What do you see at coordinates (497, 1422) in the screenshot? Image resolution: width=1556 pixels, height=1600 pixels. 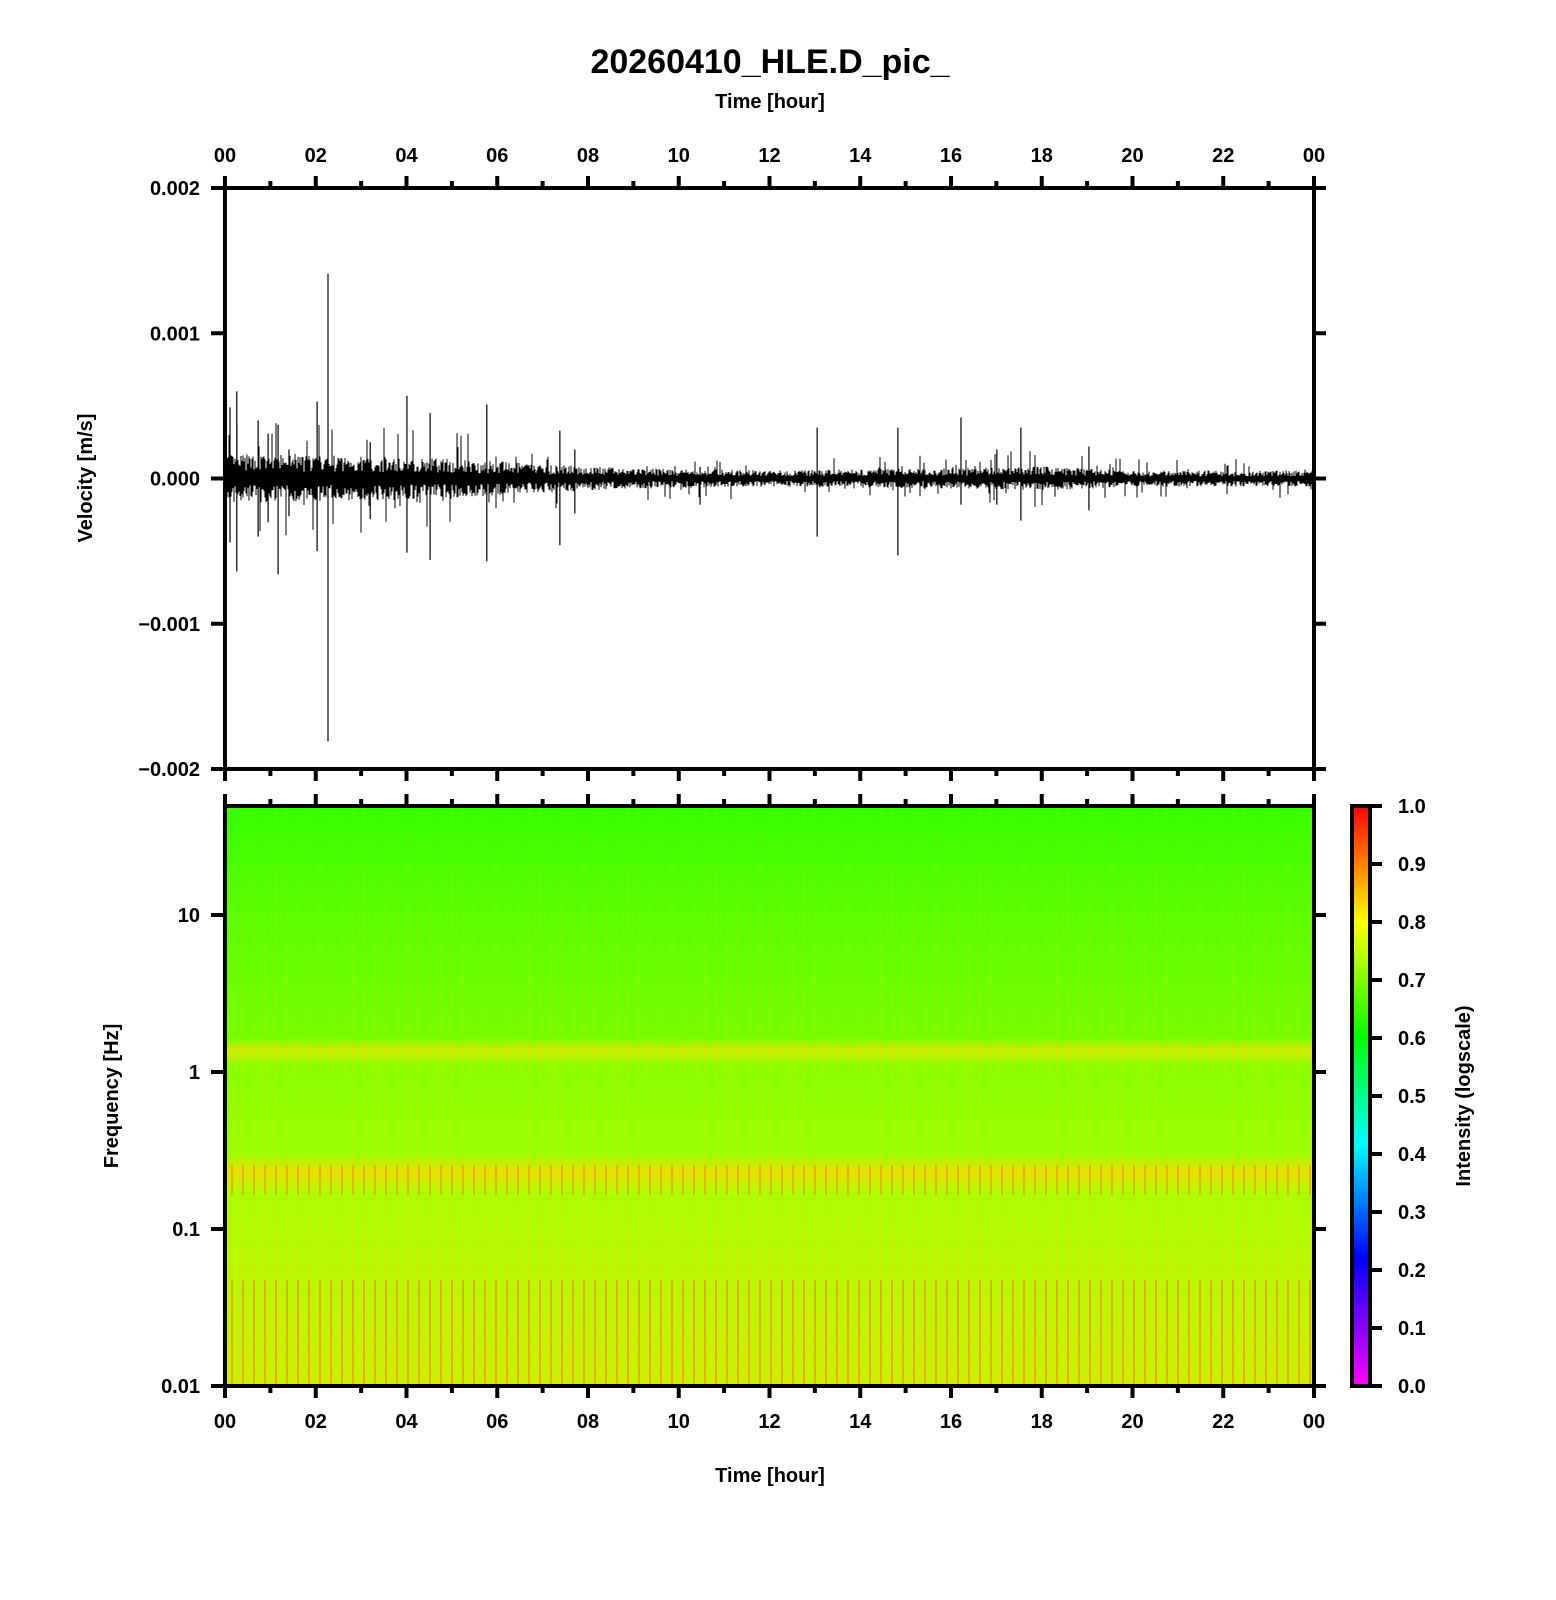 I see `bottom-x-tick-label: 06` at bounding box center [497, 1422].